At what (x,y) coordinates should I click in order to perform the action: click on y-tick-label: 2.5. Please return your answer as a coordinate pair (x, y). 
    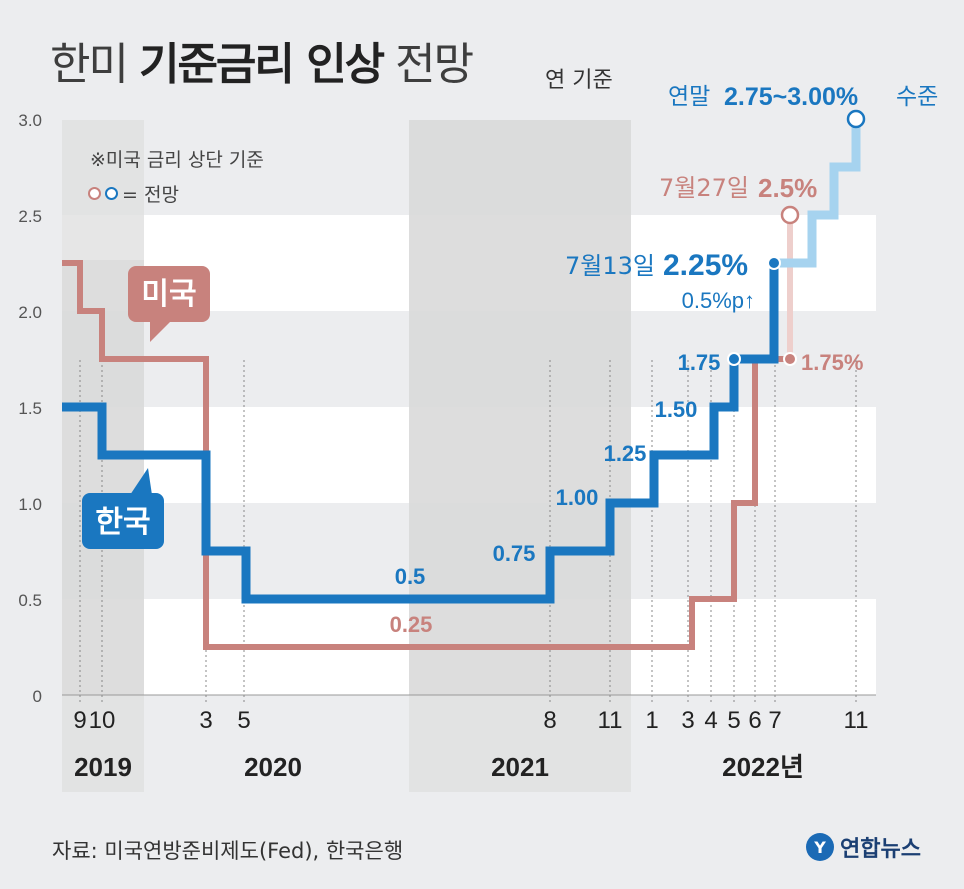
    Looking at the image, I should click on (30, 216).